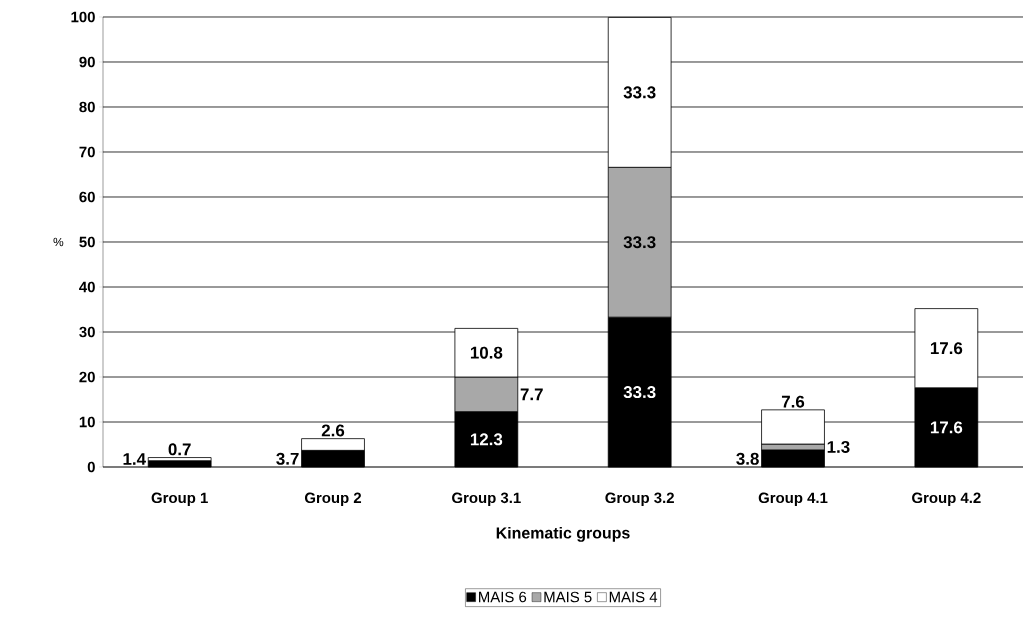 The height and width of the screenshot is (636, 1029). What do you see at coordinates (568, 597) in the screenshot?
I see `legend-label: MAIS 5` at bounding box center [568, 597].